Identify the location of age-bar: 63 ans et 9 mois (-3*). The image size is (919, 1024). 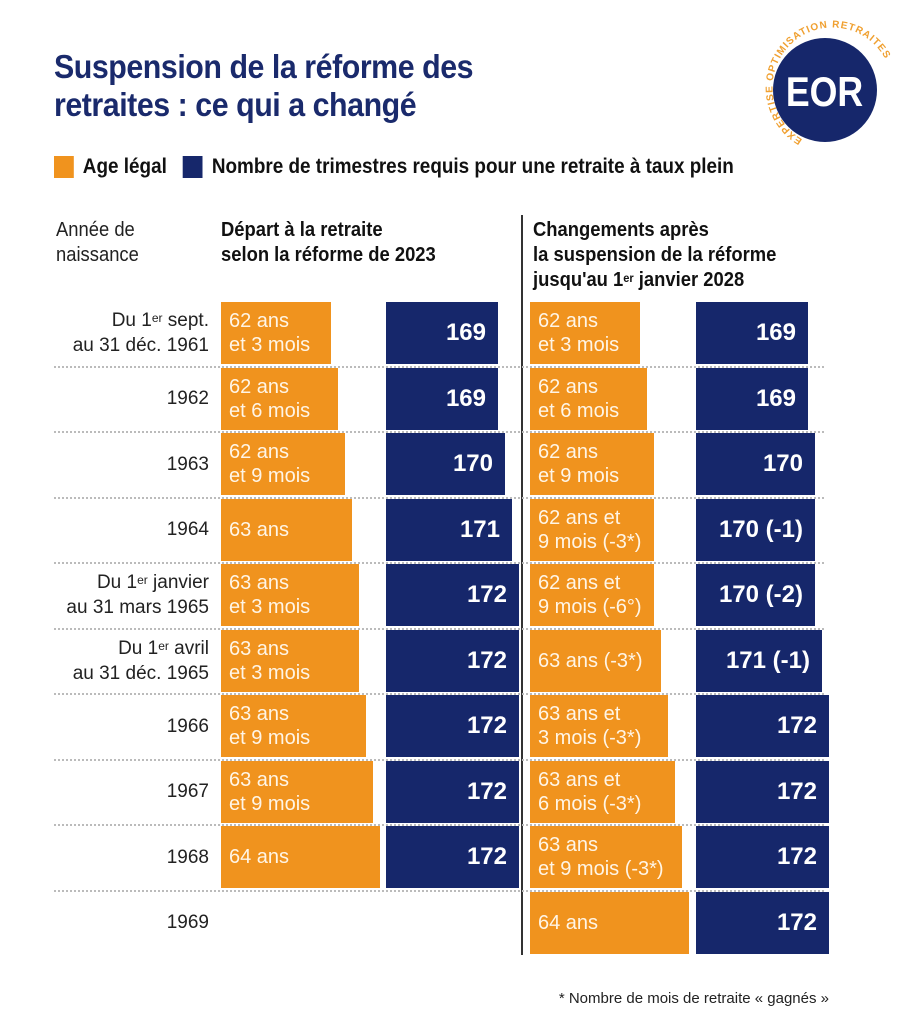
(606, 857).